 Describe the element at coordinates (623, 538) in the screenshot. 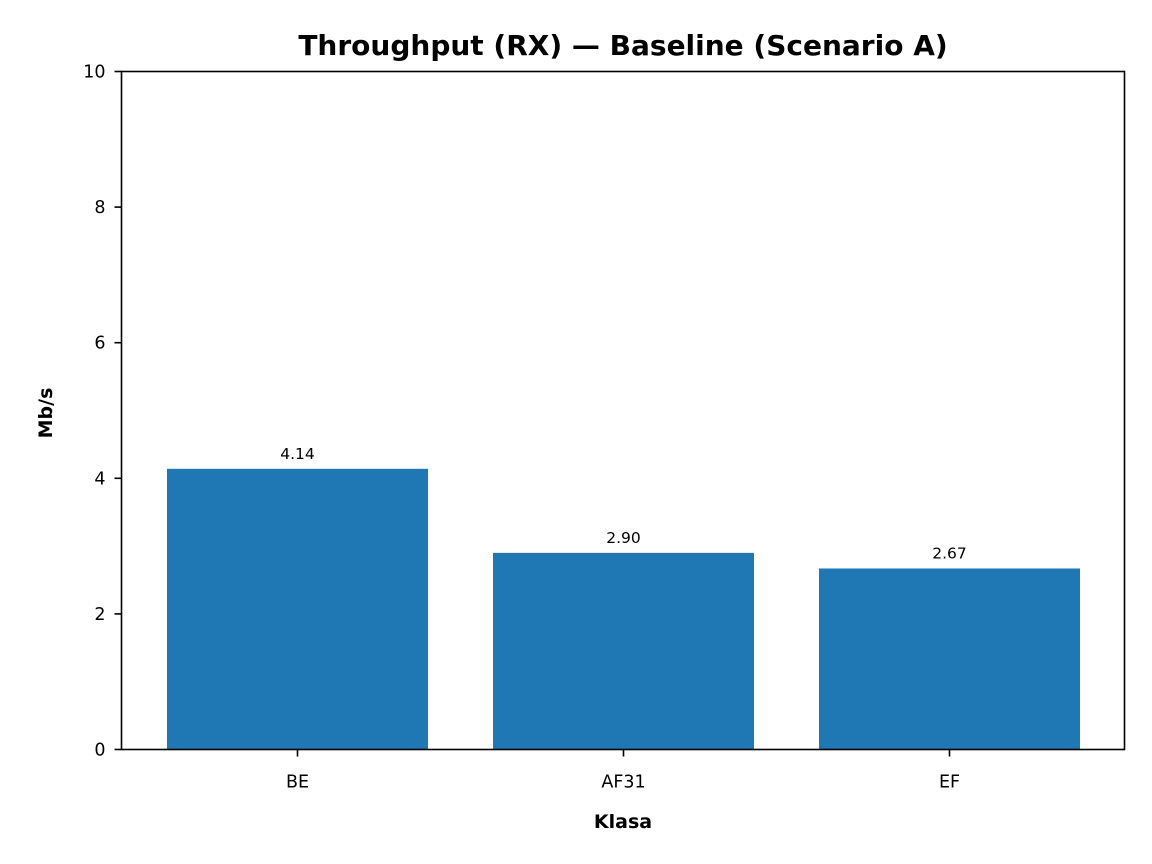

I see `data-label-af31: 2.90` at that location.